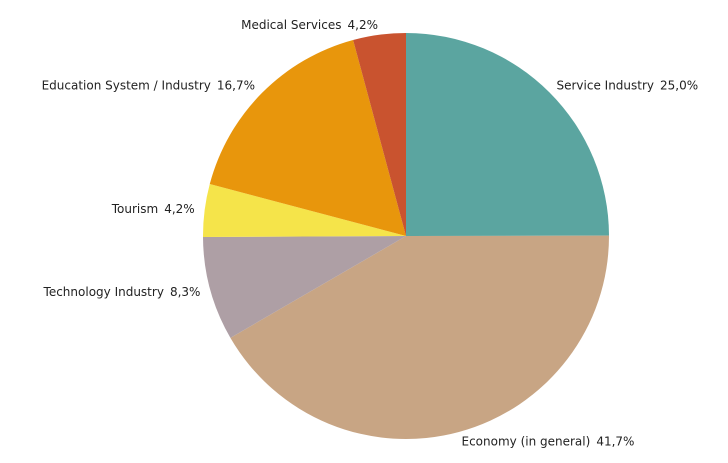 Image resolution: width=728 pixels, height=463 pixels. Describe the element at coordinates (103, 291) in the screenshot. I see `category-label: Technology Industry` at that location.